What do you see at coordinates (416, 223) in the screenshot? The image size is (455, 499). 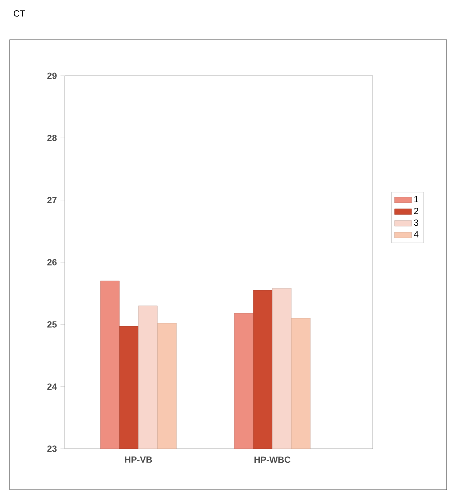 I see `legend-label: 3` at bounding box center [416, 223].